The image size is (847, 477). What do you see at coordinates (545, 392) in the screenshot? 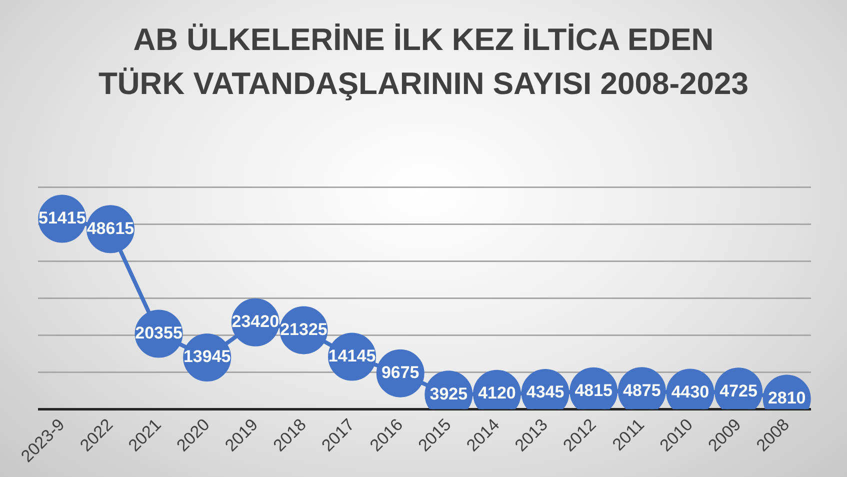
I see `data-label: 4345` at bounding box center [545, 392].